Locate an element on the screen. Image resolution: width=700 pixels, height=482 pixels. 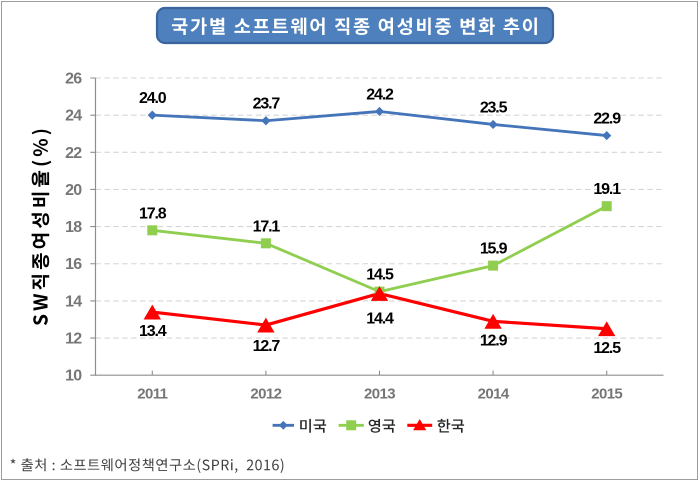
svg-text: 24 is located at coordinates (73, 116).